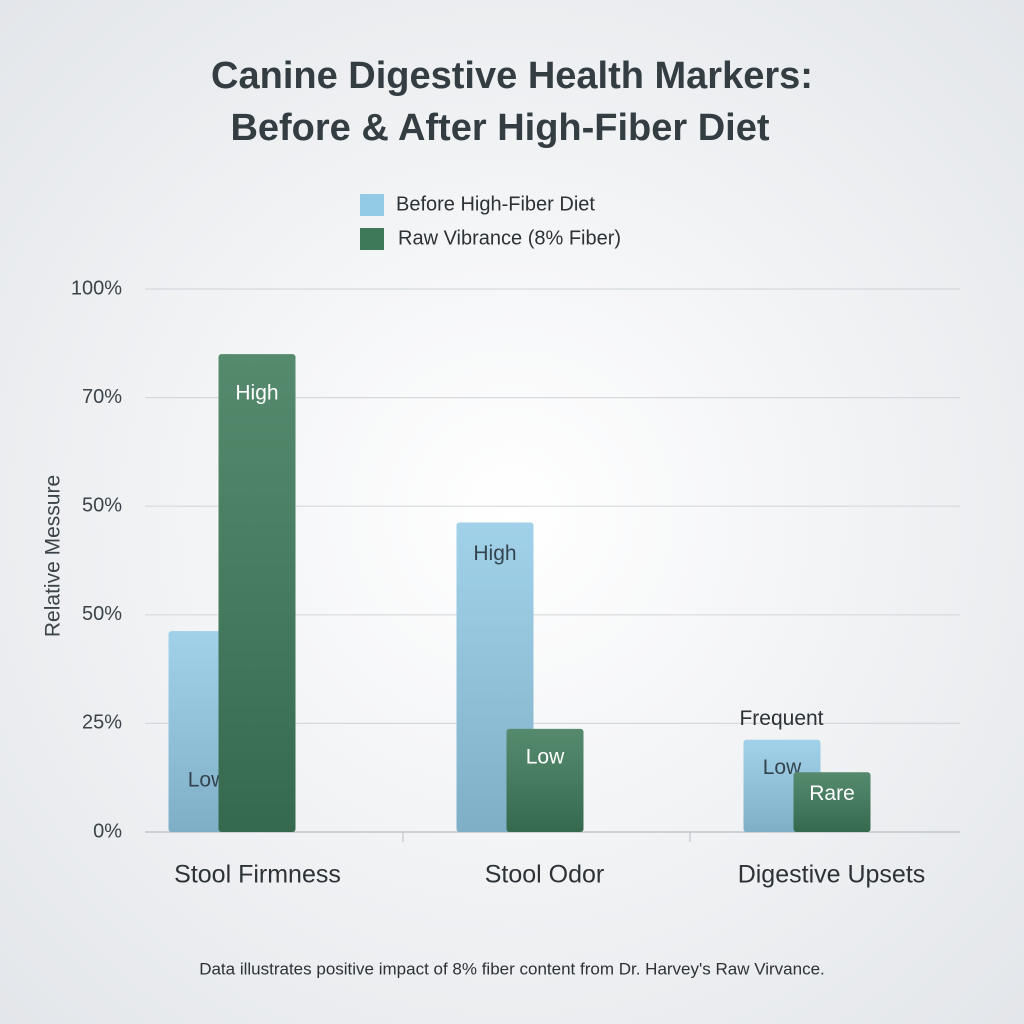 This screenshot has height=1024, width=1024. Describe the element at coordinates (545, 875) in the screenshot. I see `x-tick-label: Stool Odor` at that location.